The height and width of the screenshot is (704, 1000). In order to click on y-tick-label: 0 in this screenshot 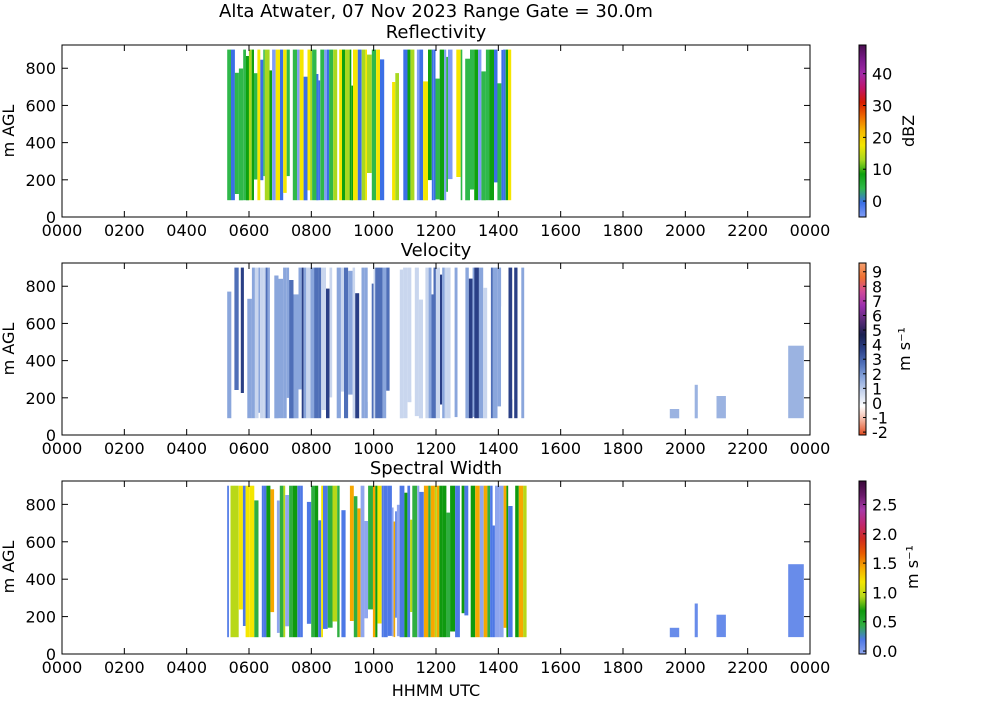, I will do `click(51, 217)`.